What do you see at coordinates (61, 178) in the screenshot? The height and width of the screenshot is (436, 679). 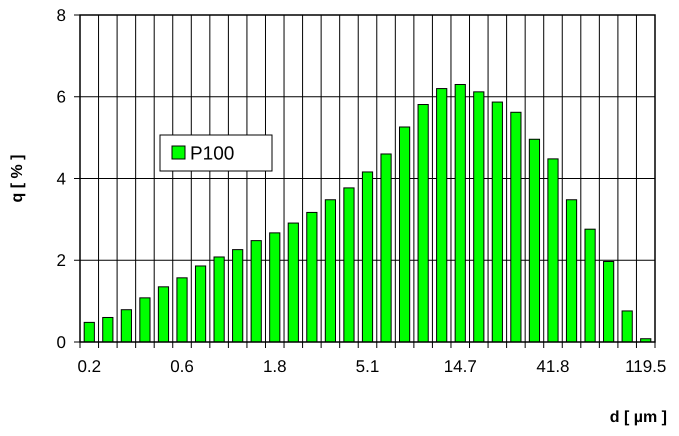 I see `y-tick-label: 4` at bounding box center [61, 178].